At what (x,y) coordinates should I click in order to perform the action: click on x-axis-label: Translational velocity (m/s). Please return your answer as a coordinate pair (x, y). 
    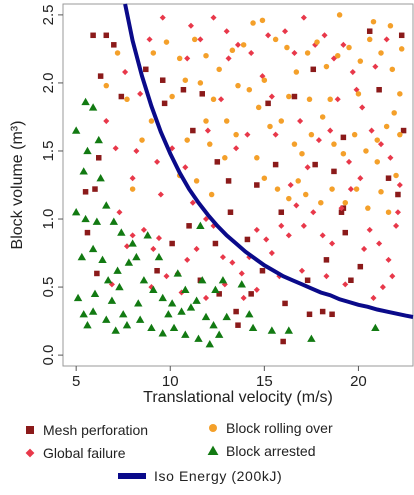
    Looking at the image, I should click on (238, 397).